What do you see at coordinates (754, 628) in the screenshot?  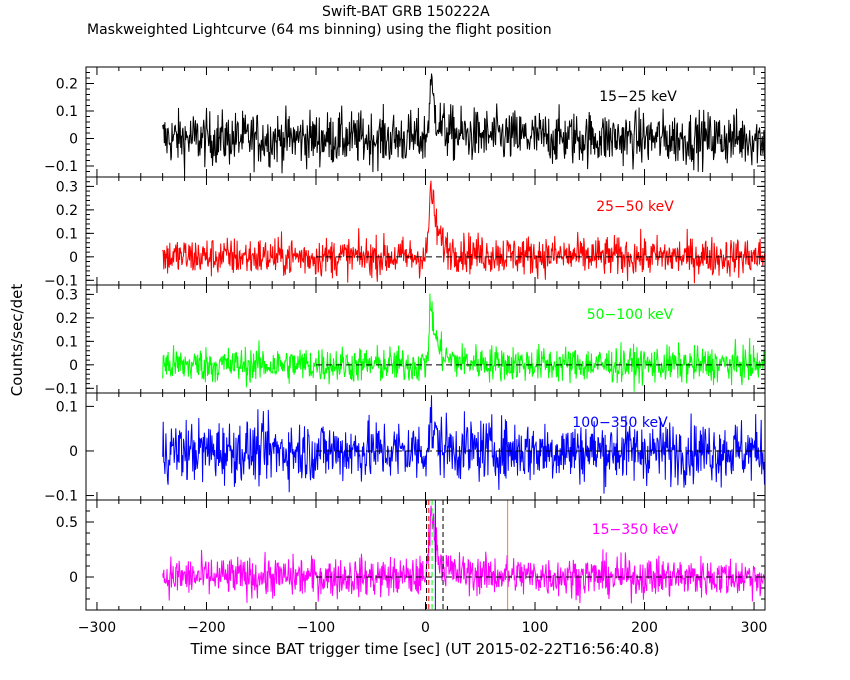 I see `x-tick-label: 300` at bounding box center [754, 628].